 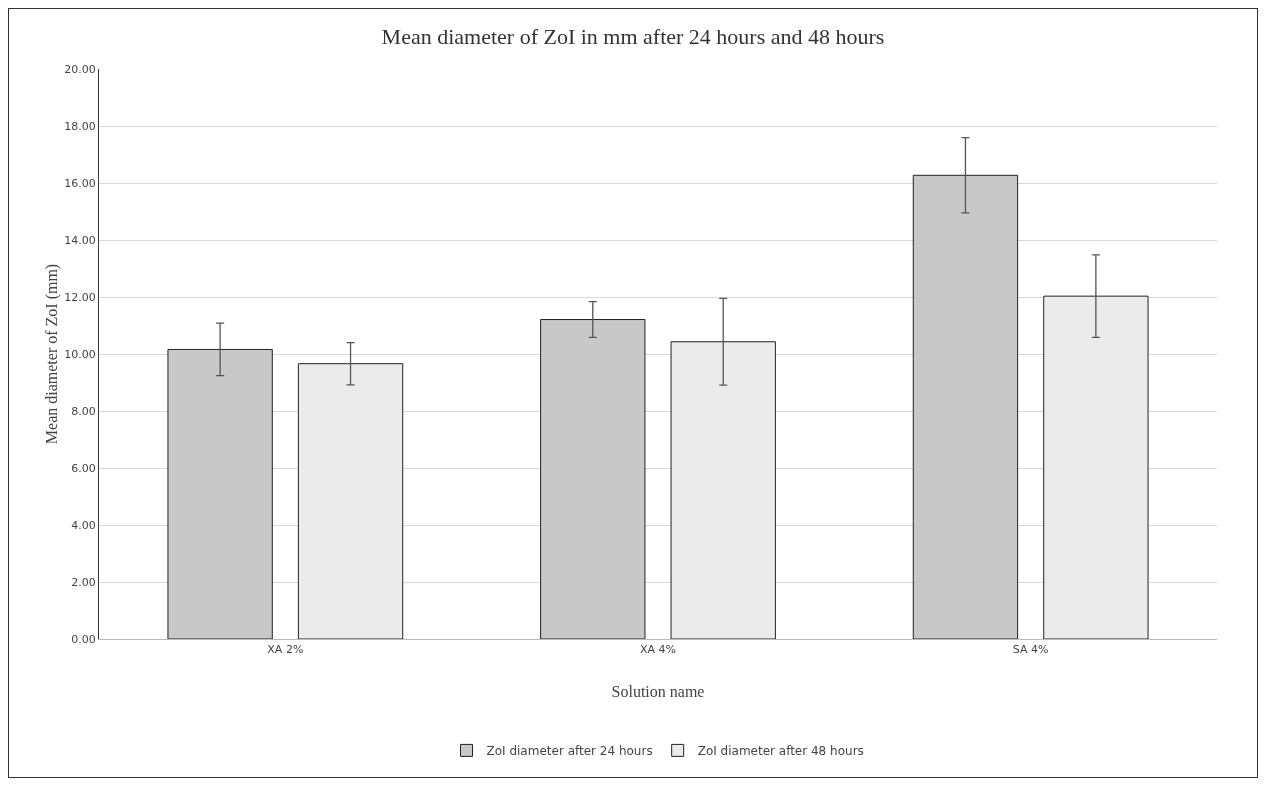 What do you see at coordinates (658, 650) in the screenshot?
I see `x-tick-label: XA 4%` at bounding box center [658, 650].